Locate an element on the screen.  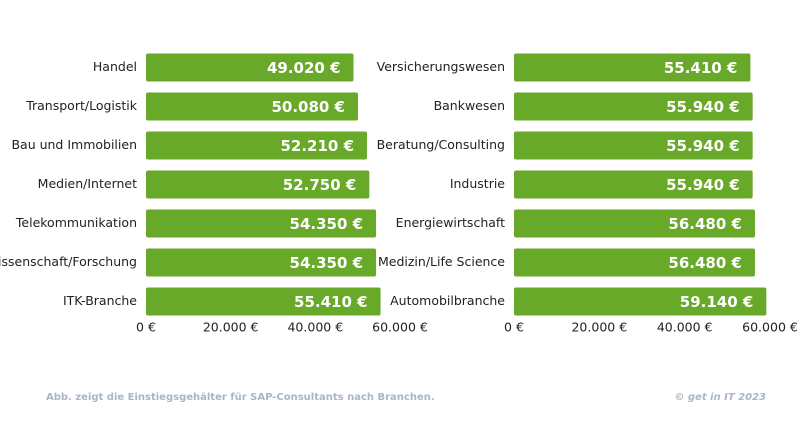
y-tick-label: ITK-Branche is located at coordinates (100, 300).